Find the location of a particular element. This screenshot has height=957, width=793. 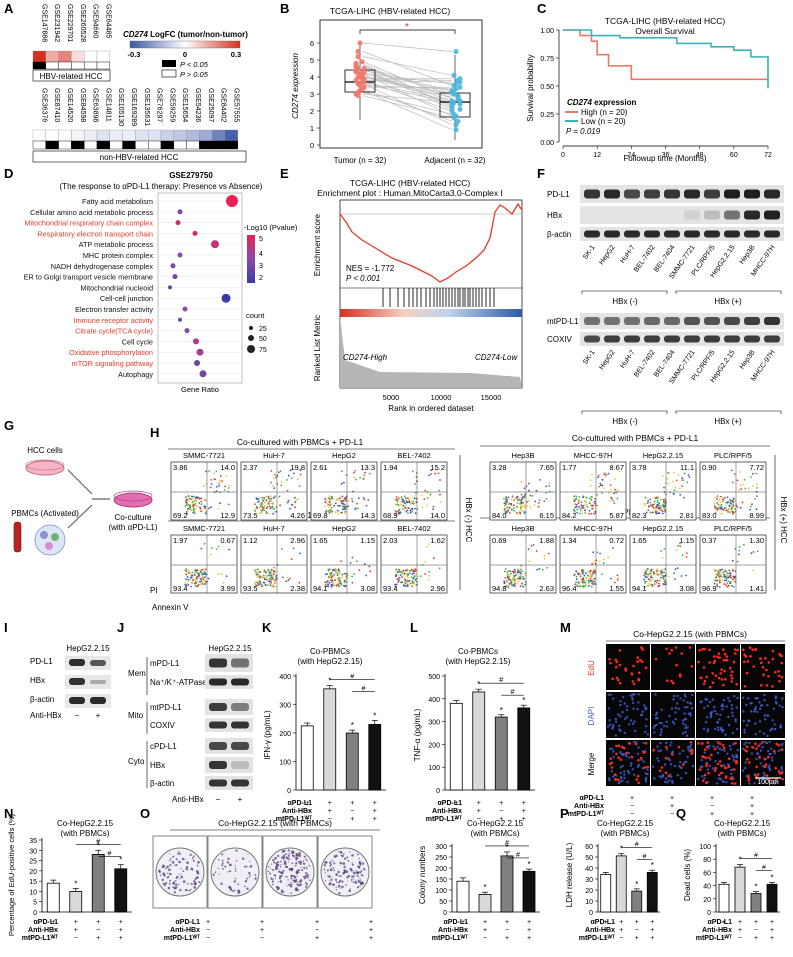

tumor-dot is located at coordinates (356, 65).